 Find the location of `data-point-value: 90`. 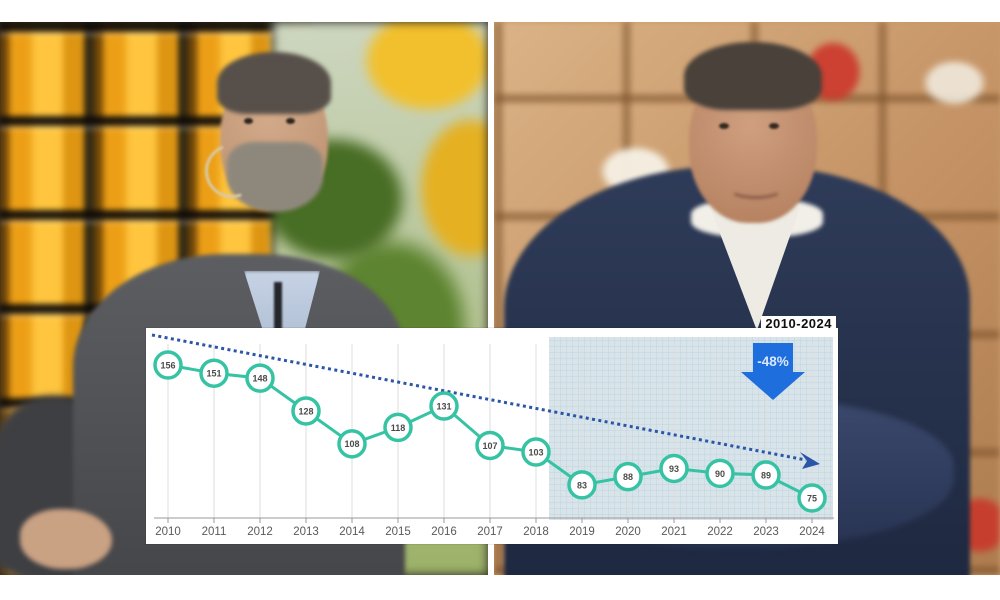

data-point-value: 90 is located at coordinates (720, 474).